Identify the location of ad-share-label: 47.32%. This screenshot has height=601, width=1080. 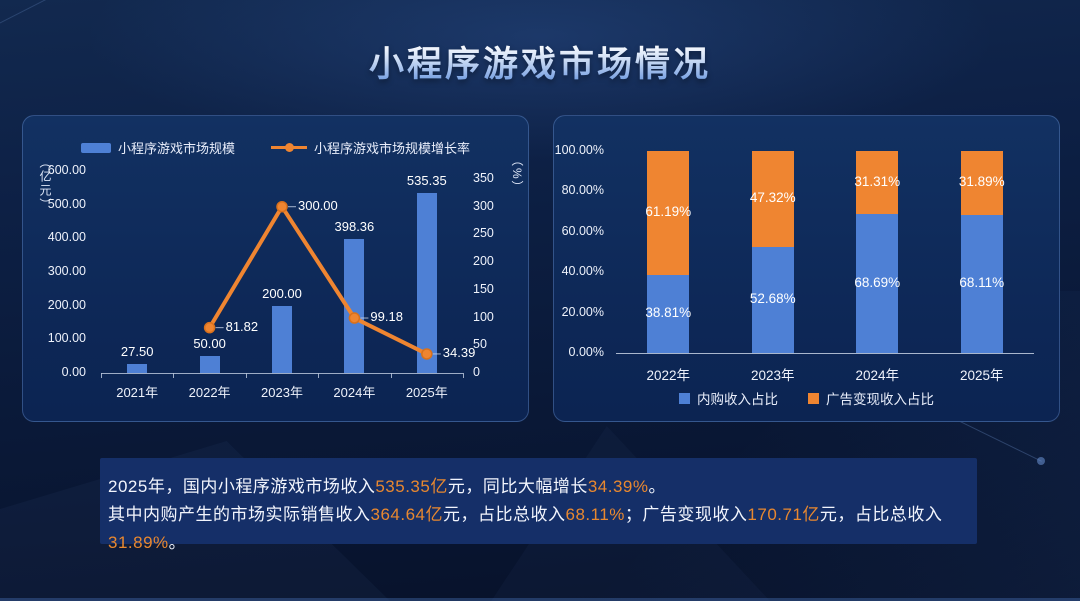
(772, 197).